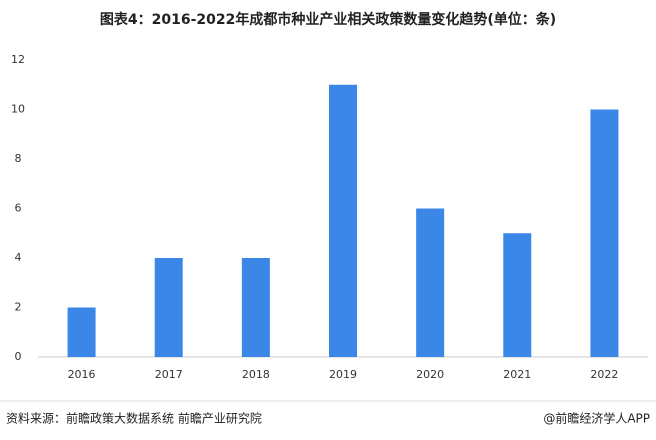  What do you see at coordinates (328, 19) in the screenshot?
I see `chart-title: 图表4：2016-2022年成都市种业产业相关政策数量变化趋势(单位：条)` at bounding box center [328, 19].